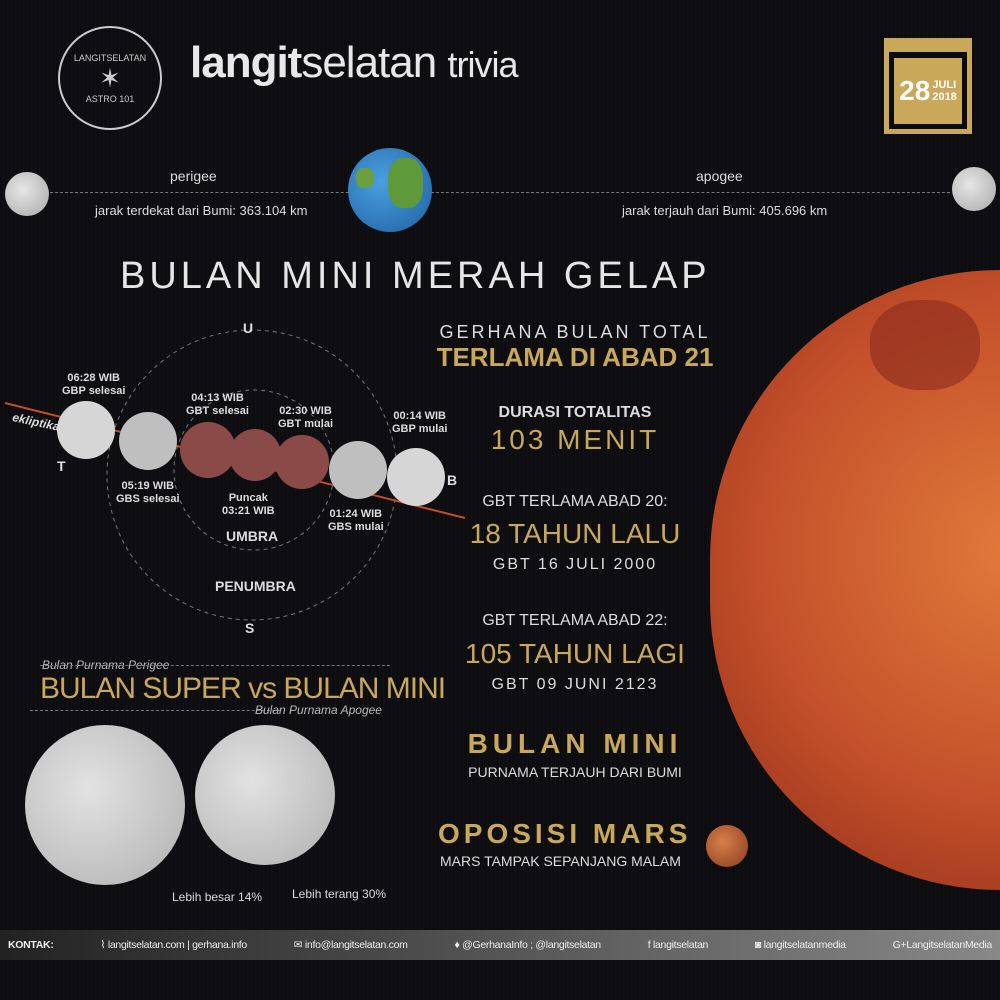  I want to click on brand-light: selatan, so click(369, 62).